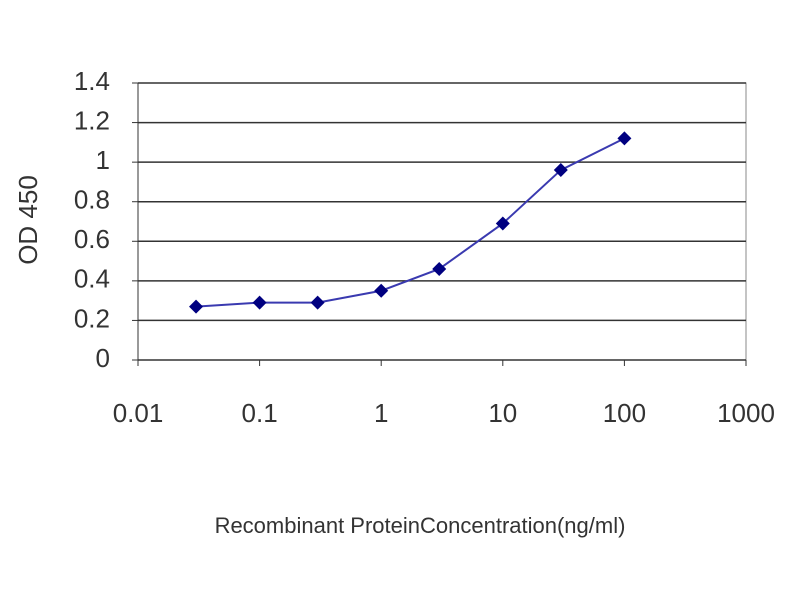  I want to click on x-tick-label: 10, so click(502, 413).